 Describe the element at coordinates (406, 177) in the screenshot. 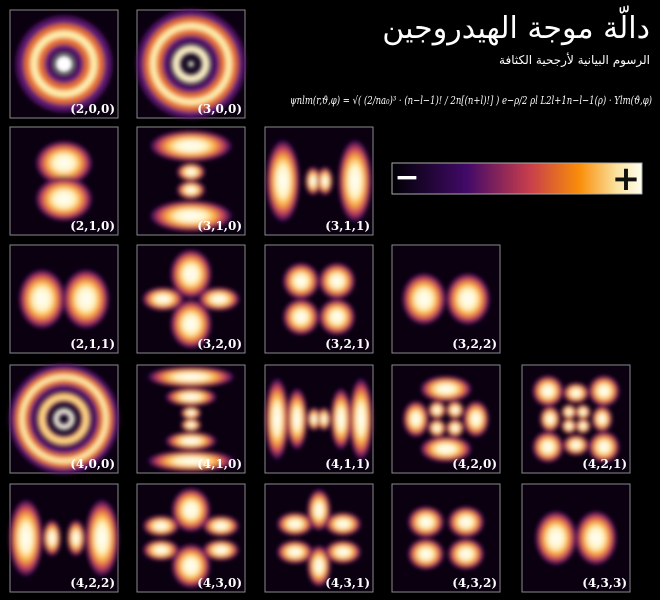

I see `colorbar-min-label: −` at that location.